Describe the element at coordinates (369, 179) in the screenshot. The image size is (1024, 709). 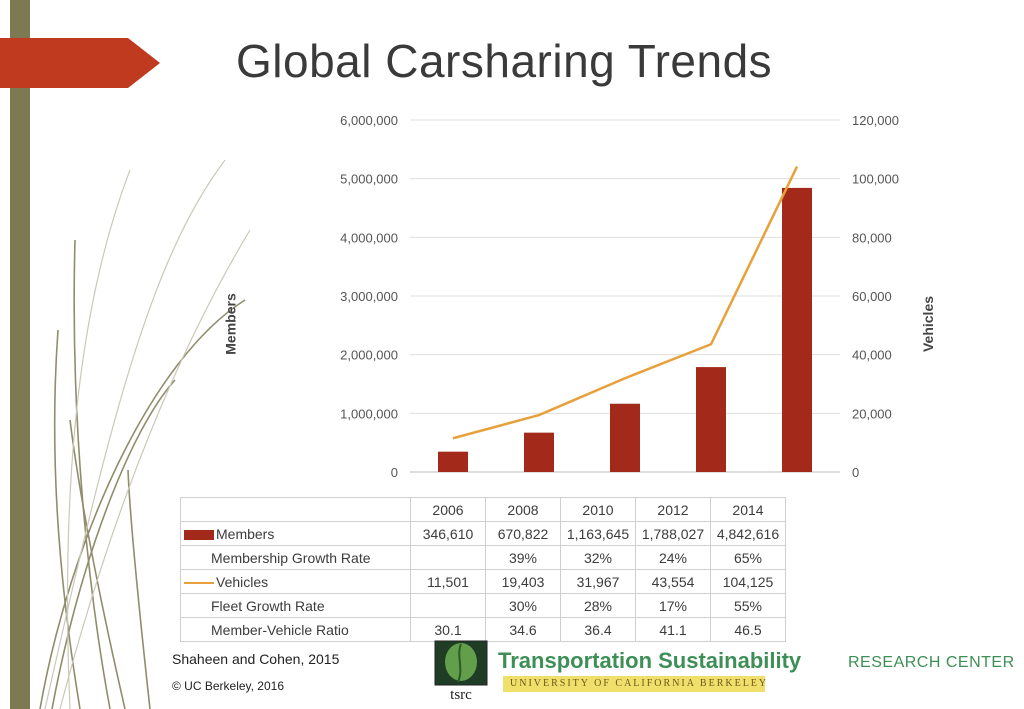
I see `y-tick-label: 5,000,000` at that location.